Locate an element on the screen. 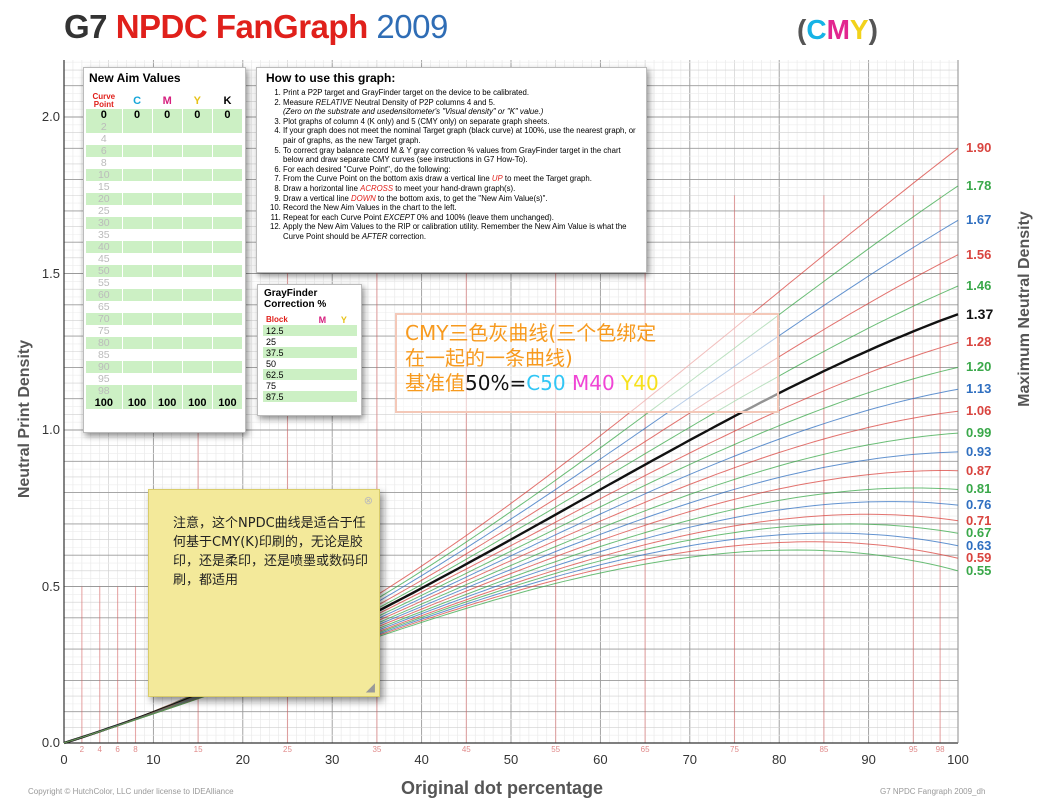 The image size is (1037, 806). close-icon: ⊗ is located at coordinates (368, 501).